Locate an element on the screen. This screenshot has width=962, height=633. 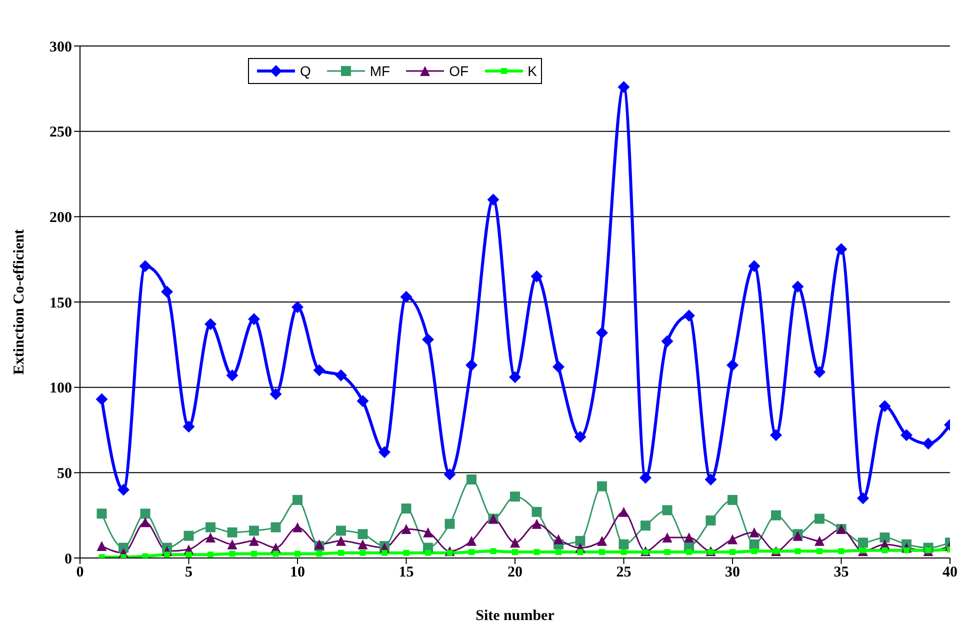
y-tick-label: 300 is located at coordinates (61, 47).